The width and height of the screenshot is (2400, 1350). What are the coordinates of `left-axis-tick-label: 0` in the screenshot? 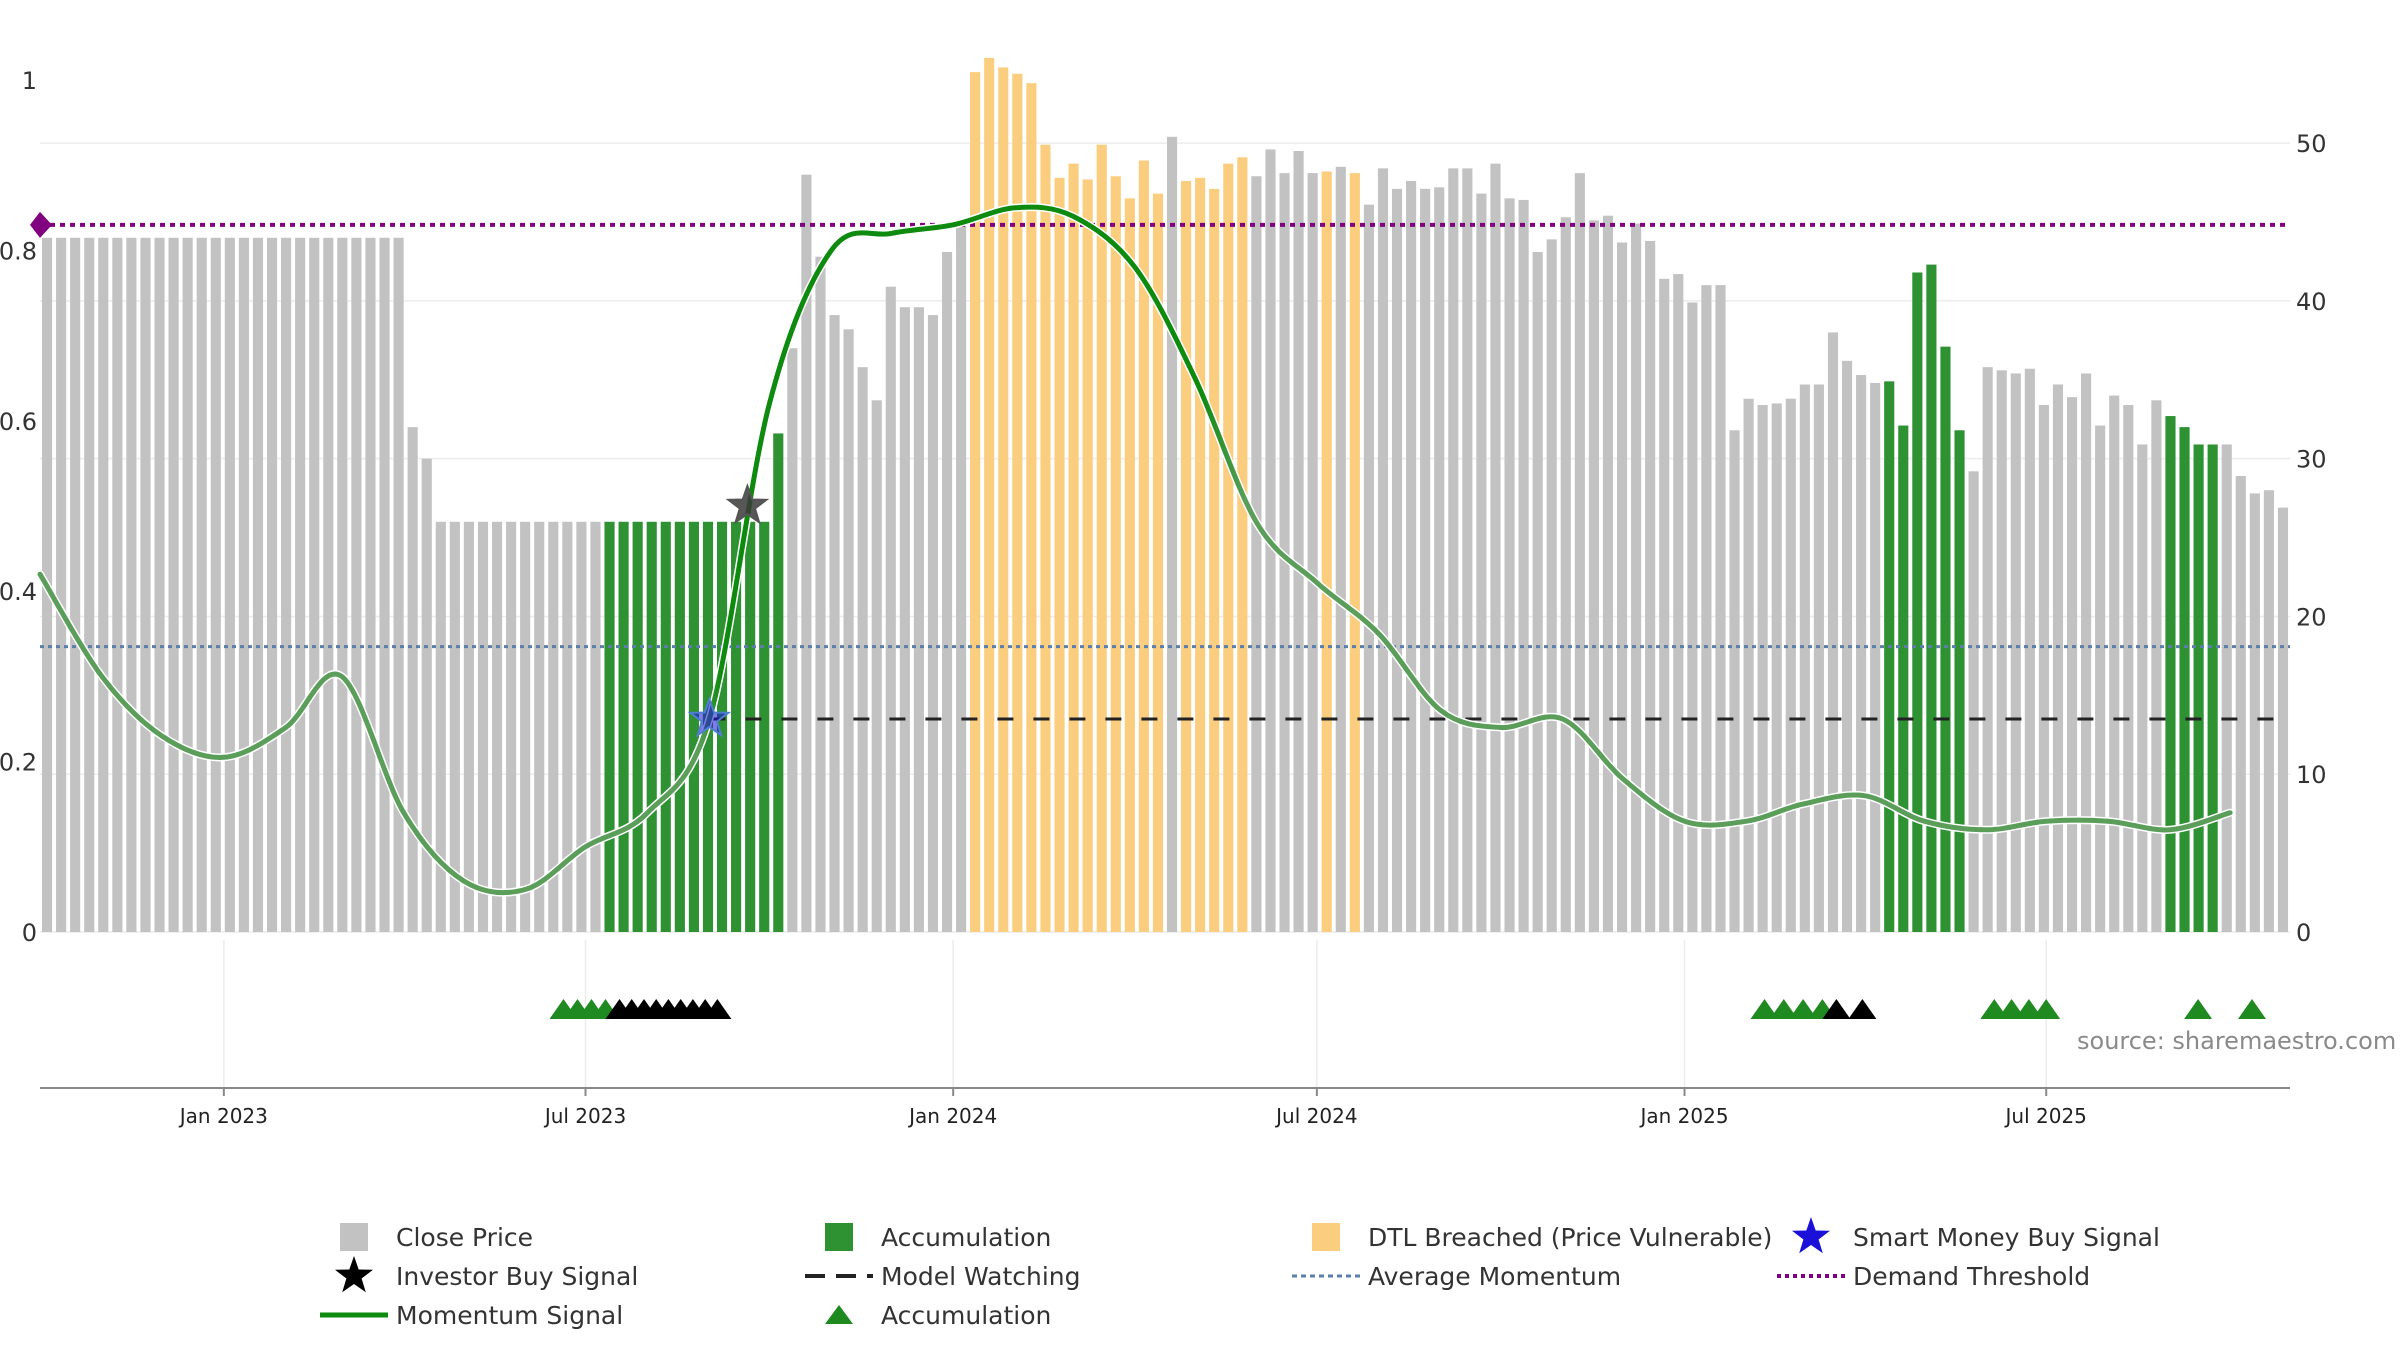 It's located at (29, 933).